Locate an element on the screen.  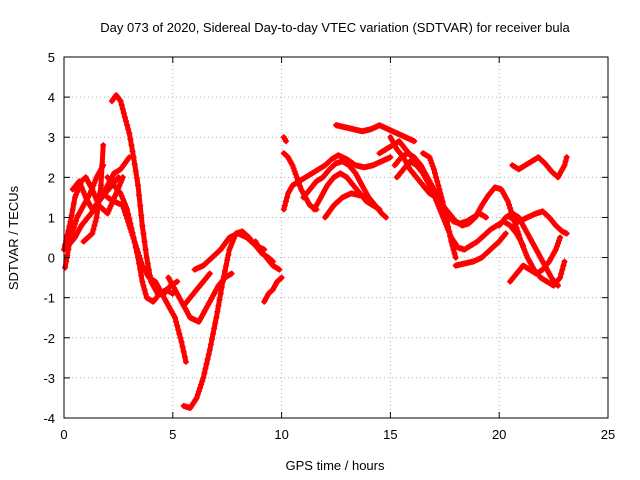
x-tick-label: 25 is located at coordinates (608, 434).